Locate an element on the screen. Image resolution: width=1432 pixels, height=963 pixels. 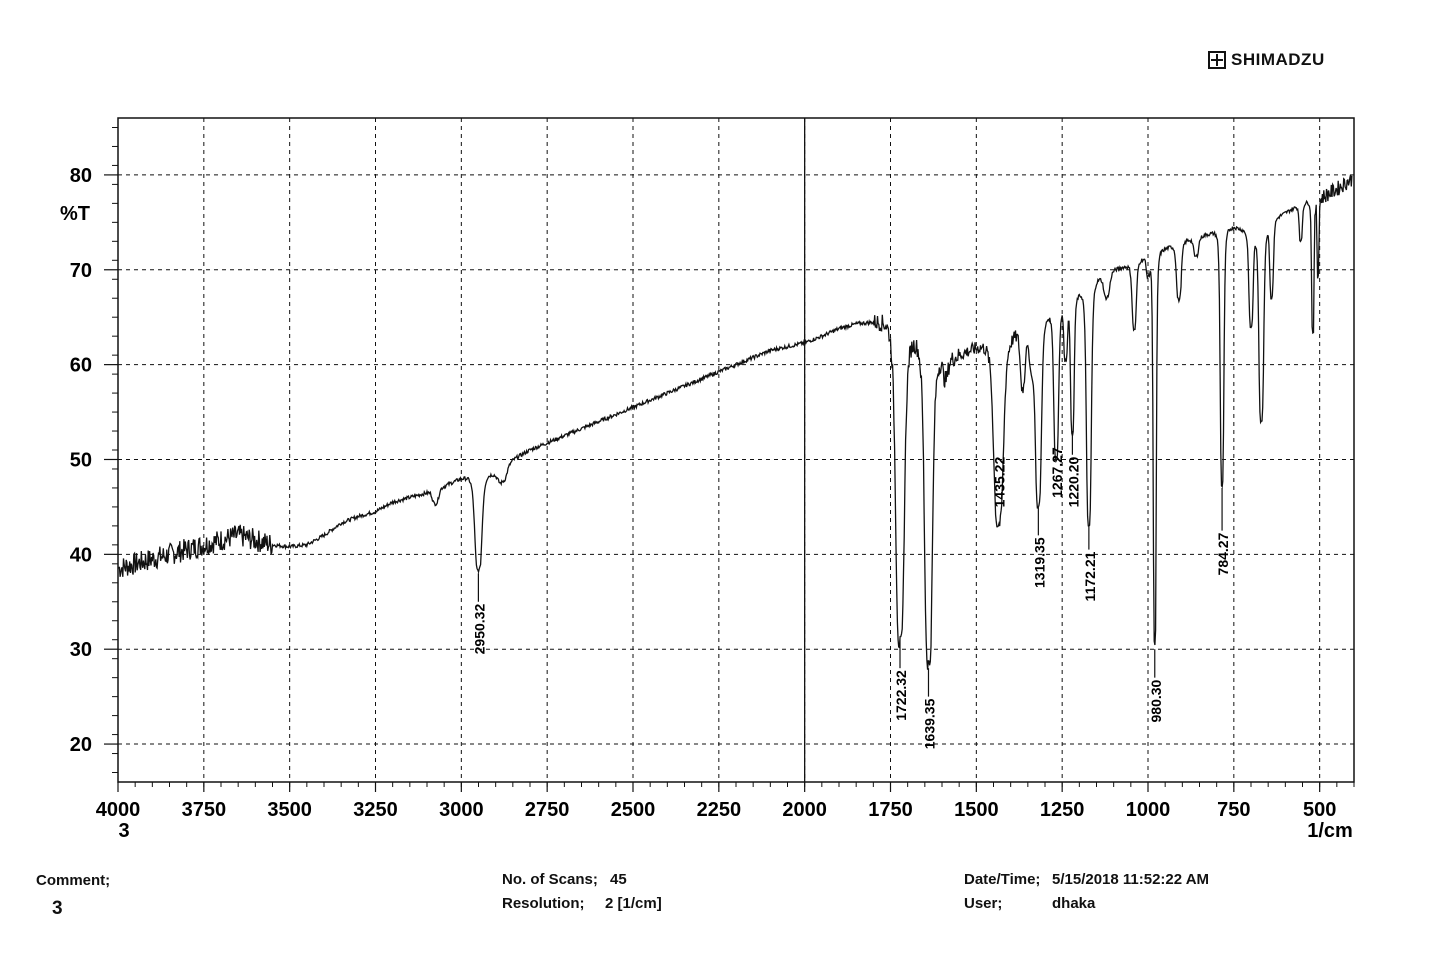
user-value: dhaka is located at coordinates (1074, 903).